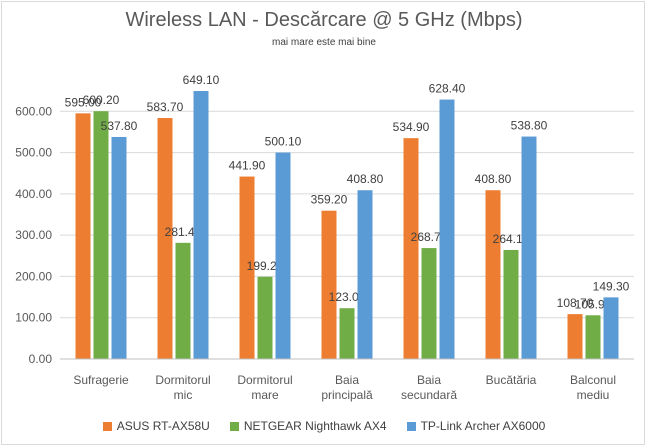  I want to click on data-label: 108.70, so click(575, 303).